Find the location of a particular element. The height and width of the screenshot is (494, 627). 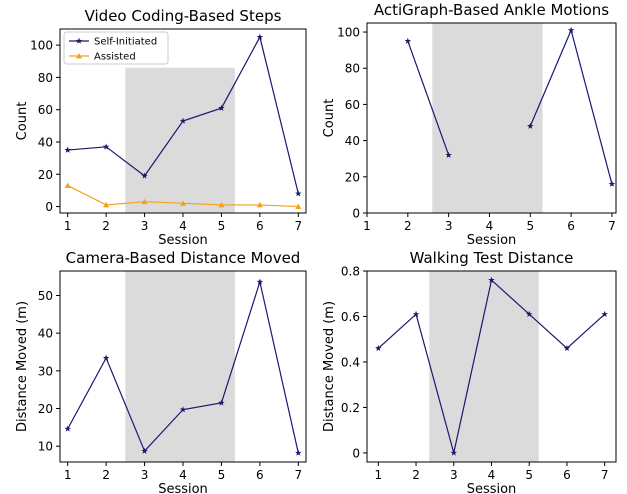

legend-label: Assisted is located at coordinates (115, 57).